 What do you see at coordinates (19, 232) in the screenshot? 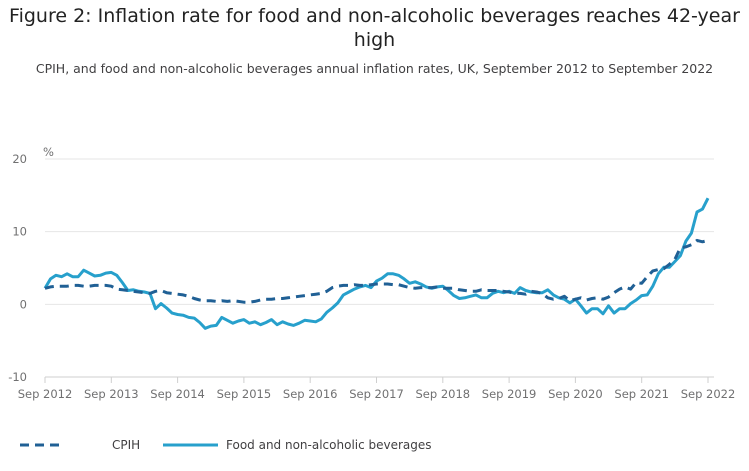
I see `y-tick-label: 10` at bounding box center [19, 232].